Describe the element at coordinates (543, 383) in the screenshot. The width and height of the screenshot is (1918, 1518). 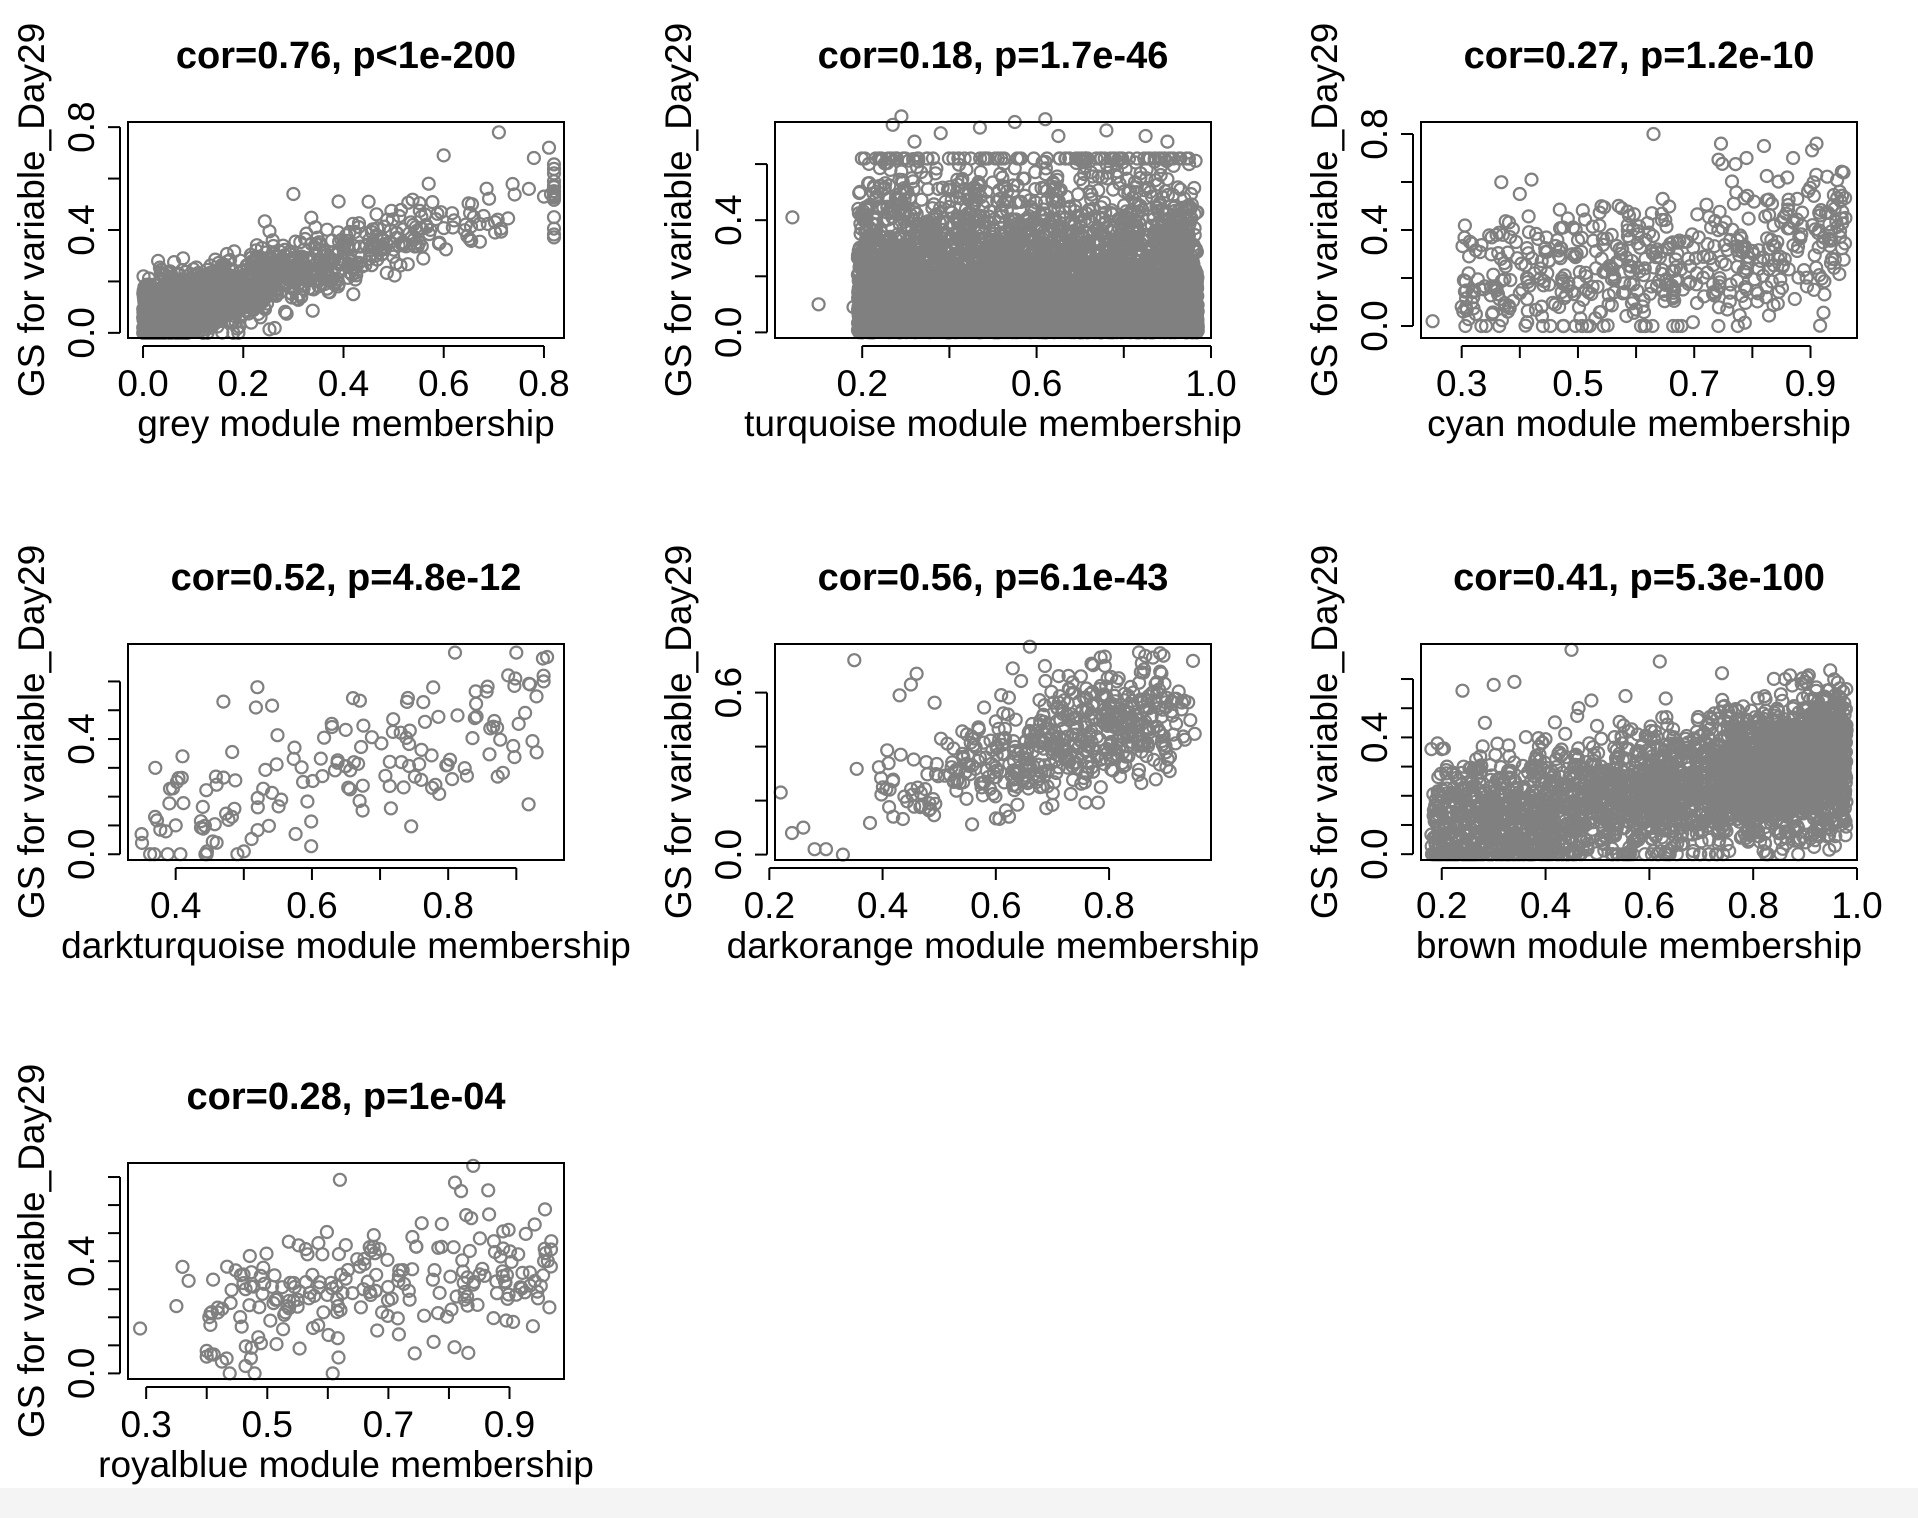
I see `x-tick-label: 0.8` at that location.